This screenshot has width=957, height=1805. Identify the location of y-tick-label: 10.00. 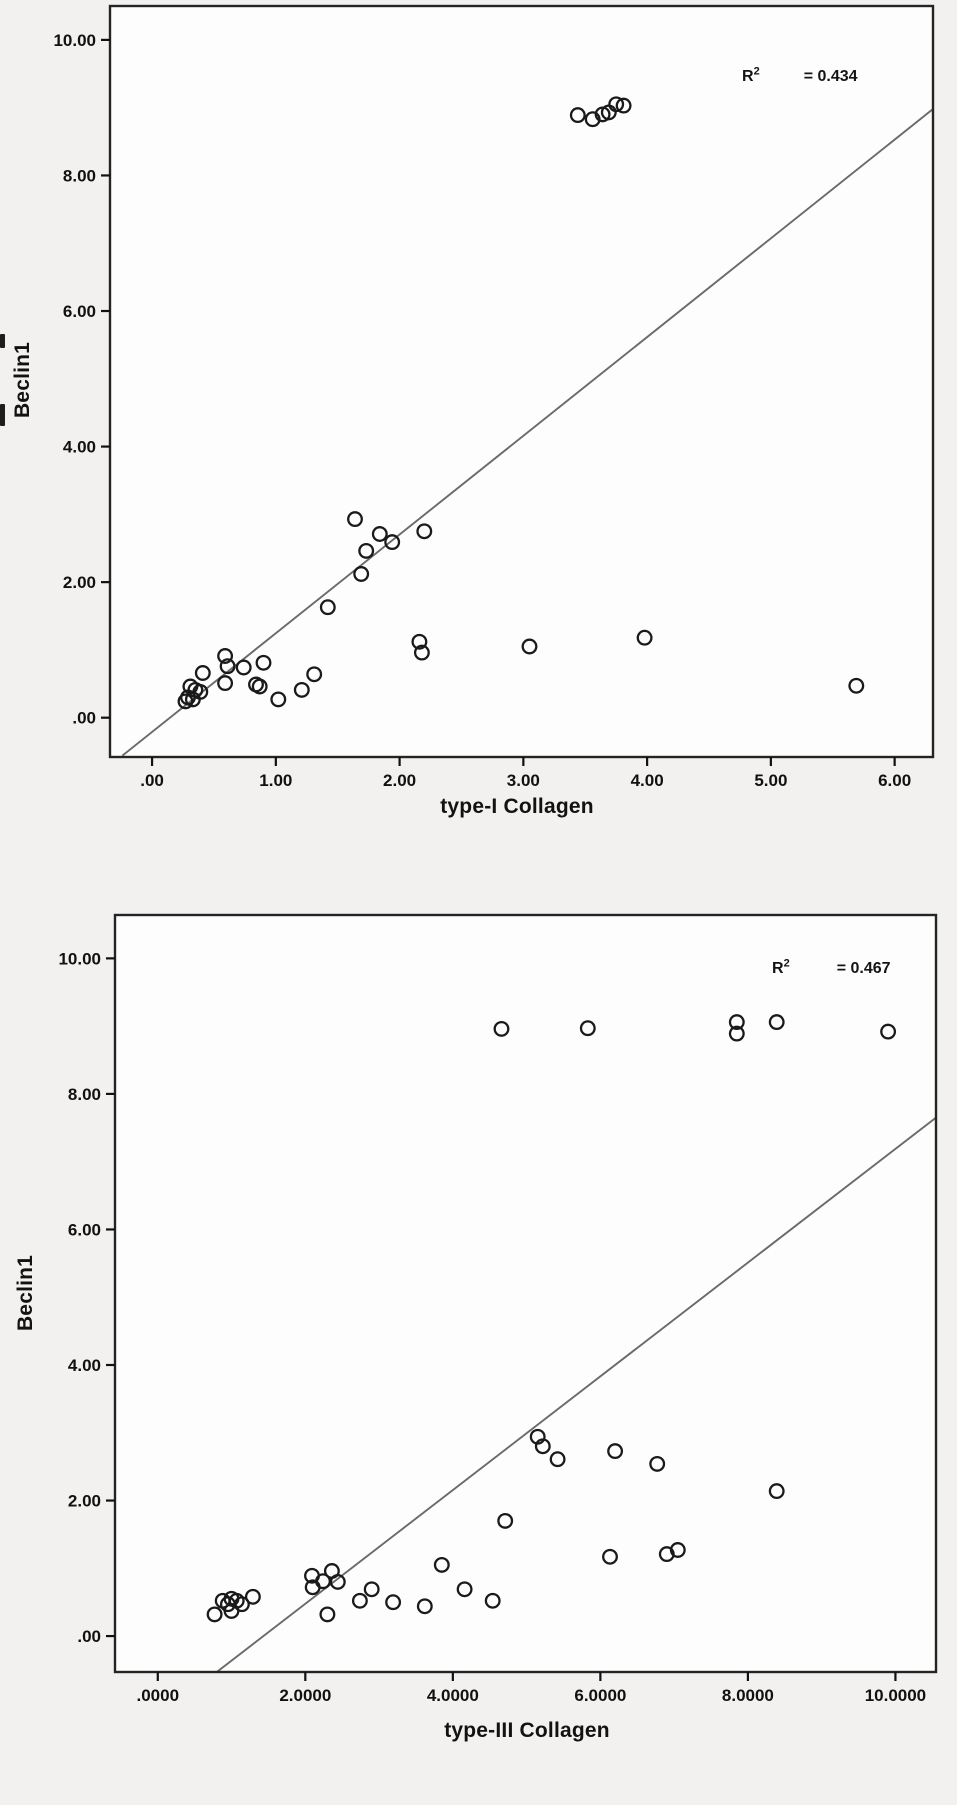
(79, 958).